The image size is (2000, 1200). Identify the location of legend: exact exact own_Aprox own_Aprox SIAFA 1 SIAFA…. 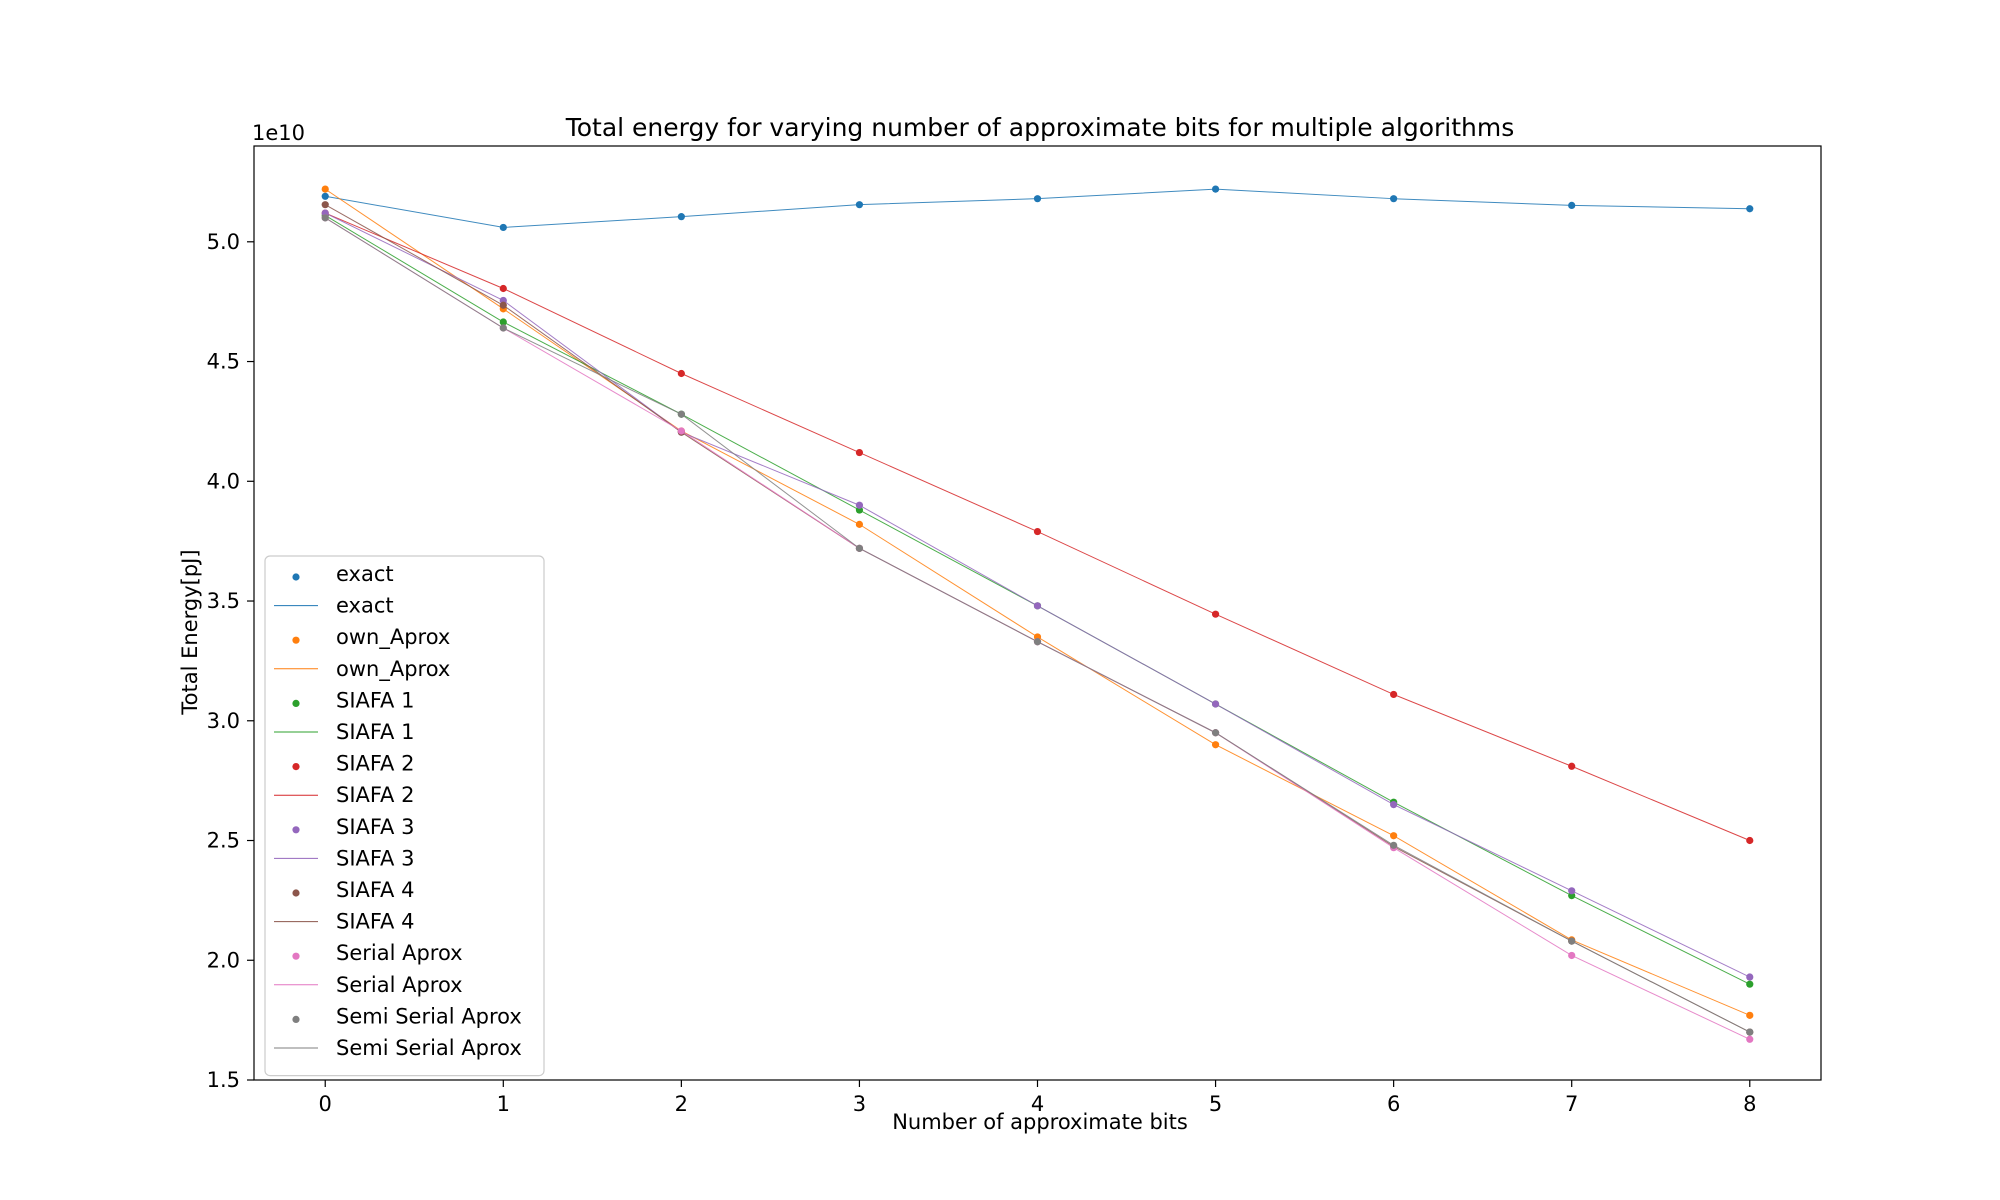
(404, 816).